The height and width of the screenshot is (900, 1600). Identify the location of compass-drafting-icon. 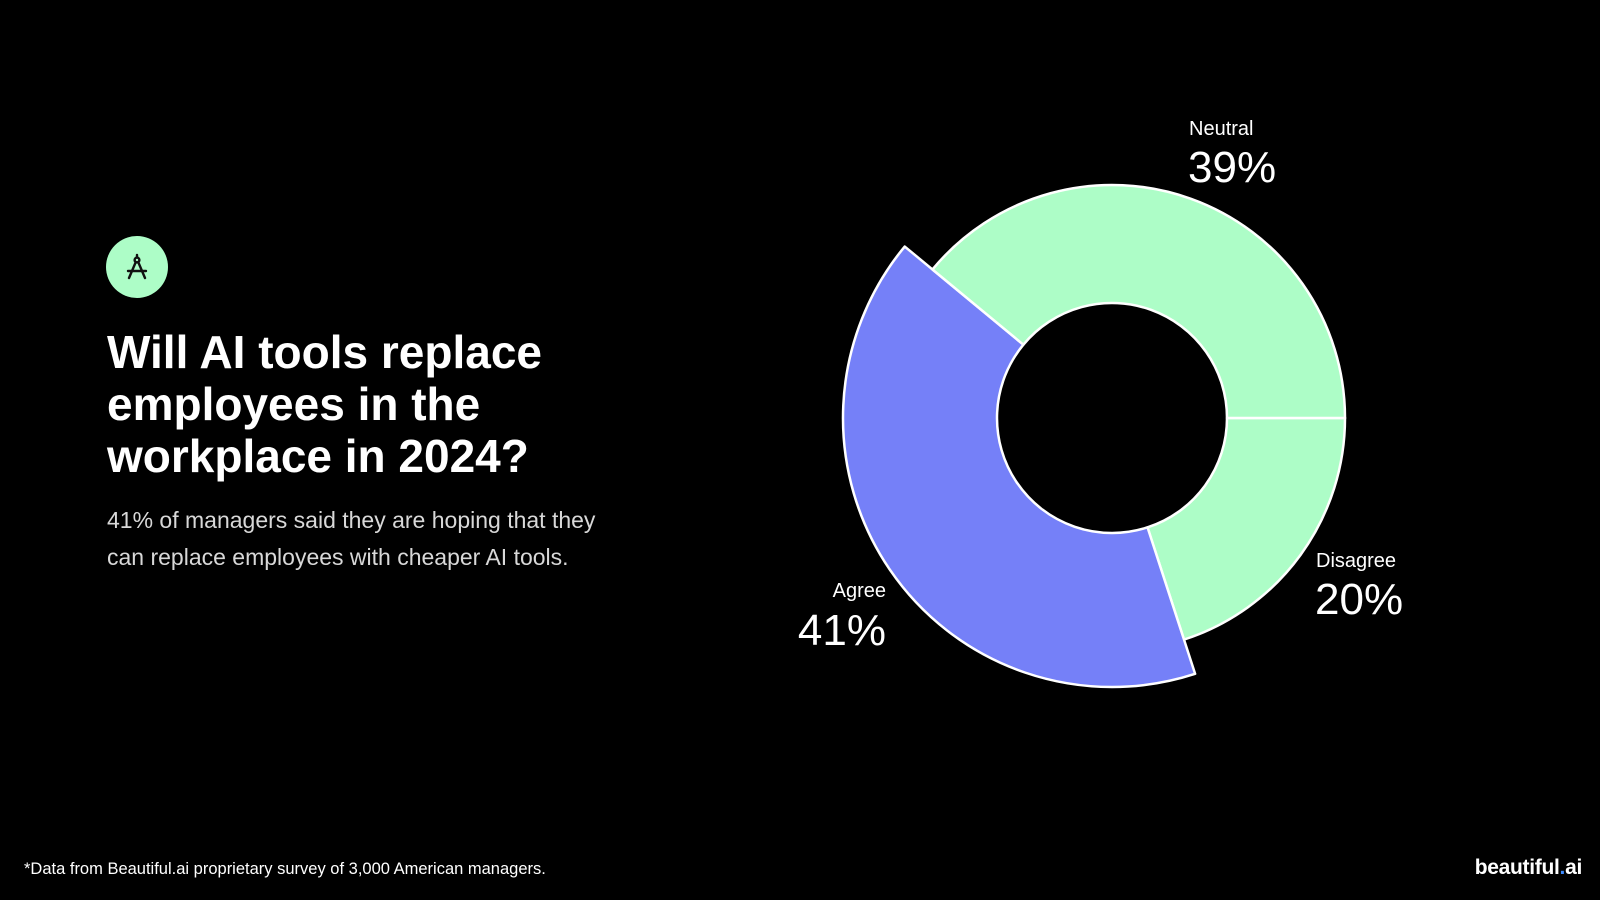
(137, 266).